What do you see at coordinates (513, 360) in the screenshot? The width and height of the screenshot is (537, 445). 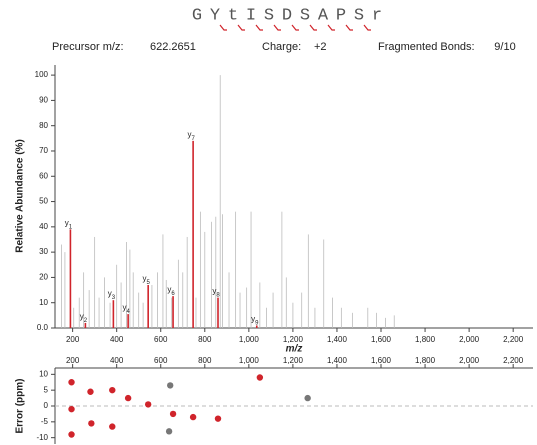 I see `x-tick-label: 2,200` at bounding box center [513, 360].